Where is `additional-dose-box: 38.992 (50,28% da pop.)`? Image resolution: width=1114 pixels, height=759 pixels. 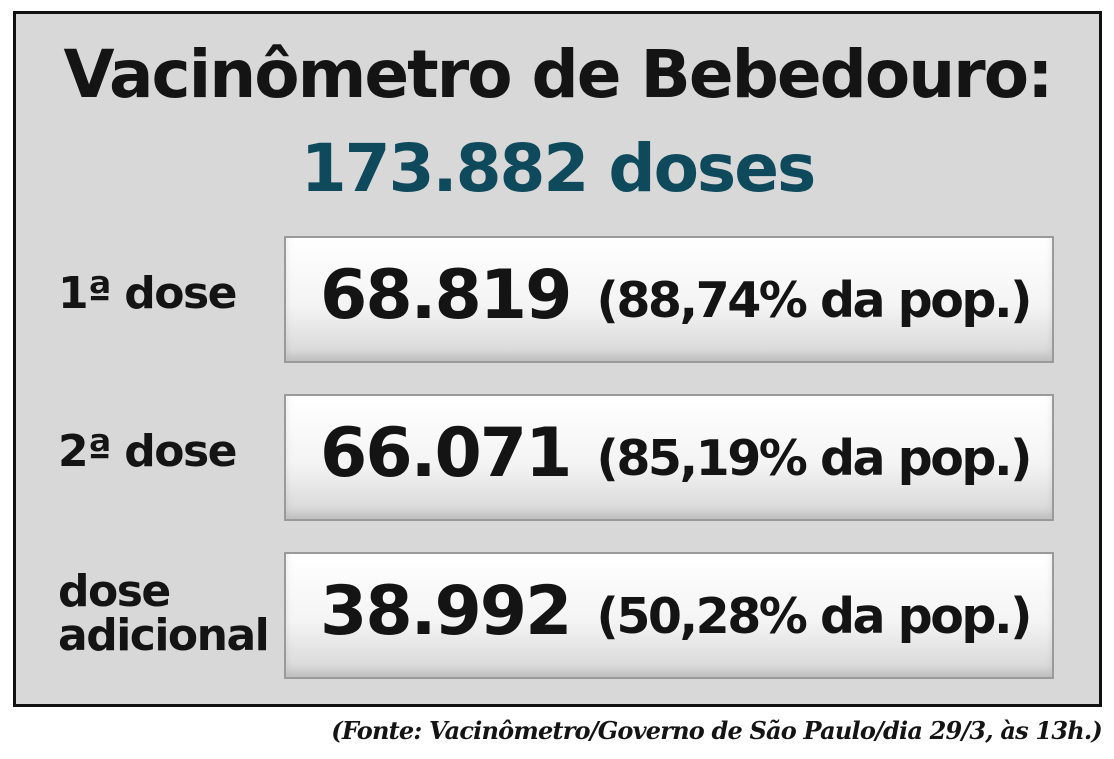 additional-dose-box: 38.992 (50,28% da pop.) is located at coordinates (669, 615).